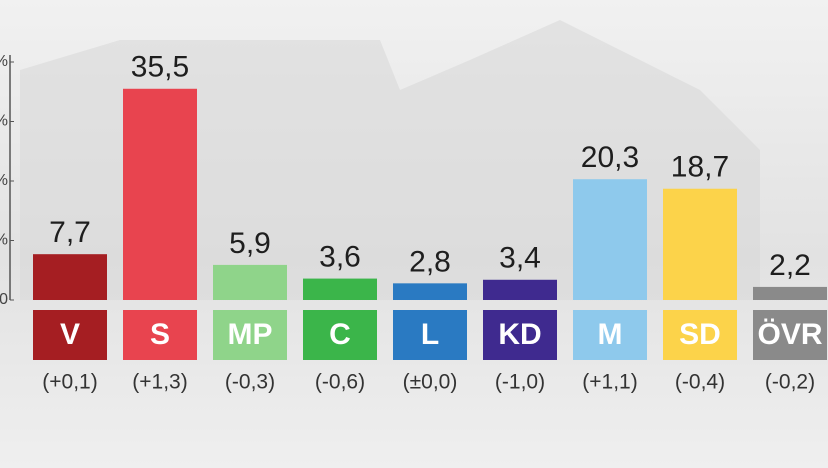  I want to click on value-label: 2,2, so click(790, 265).